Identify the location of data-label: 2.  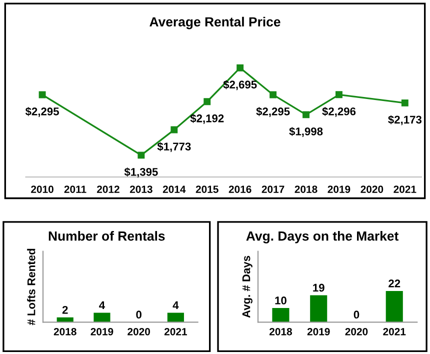
(65, 310).